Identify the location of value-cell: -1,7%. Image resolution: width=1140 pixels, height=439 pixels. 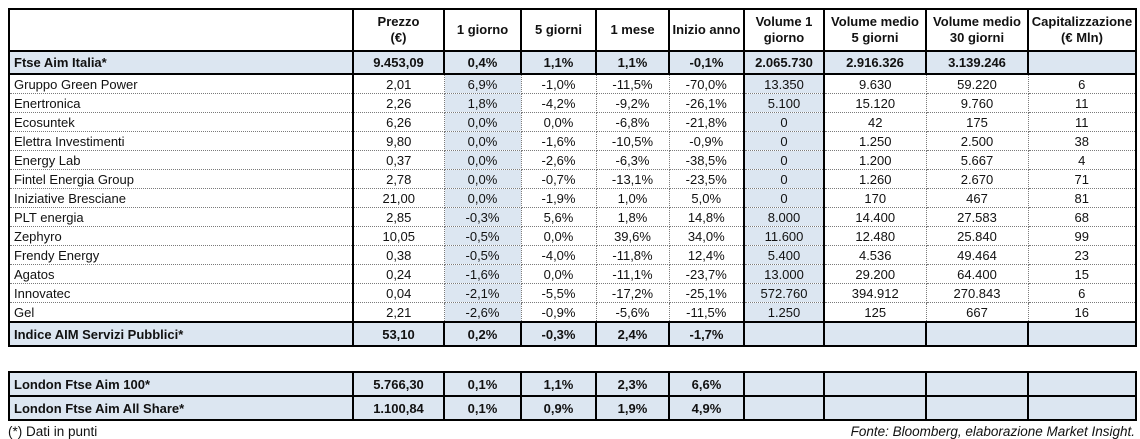
(706, 334).